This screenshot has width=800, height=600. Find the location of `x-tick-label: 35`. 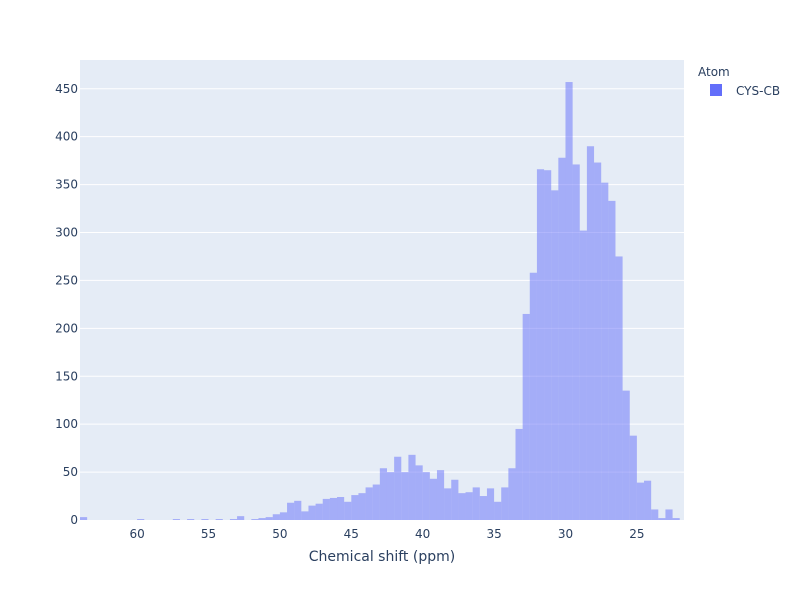

x-tick-label: 35 is located at coordinates (493, 534).